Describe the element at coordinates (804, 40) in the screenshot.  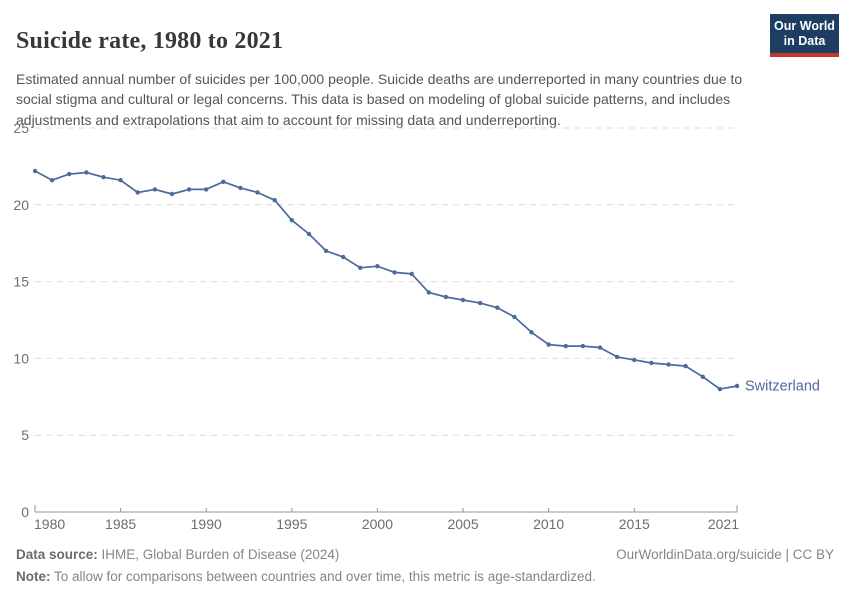
I see `owid-logo-line2: in Data` at that location.